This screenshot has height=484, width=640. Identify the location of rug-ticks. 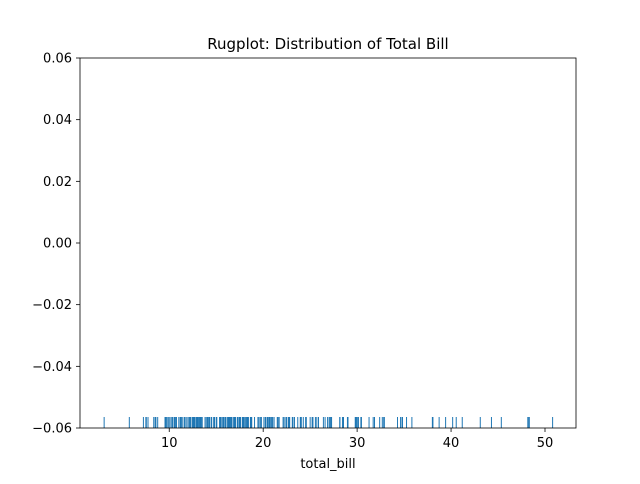
(328, 422).